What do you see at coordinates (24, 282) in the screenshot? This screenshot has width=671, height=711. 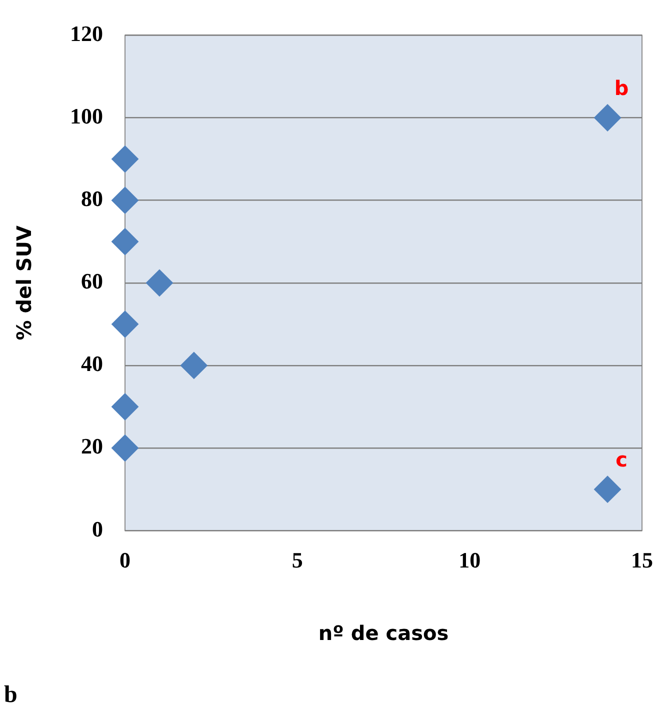 I see `y-axis-title: % del SUV` at bounding box center [24, 282].